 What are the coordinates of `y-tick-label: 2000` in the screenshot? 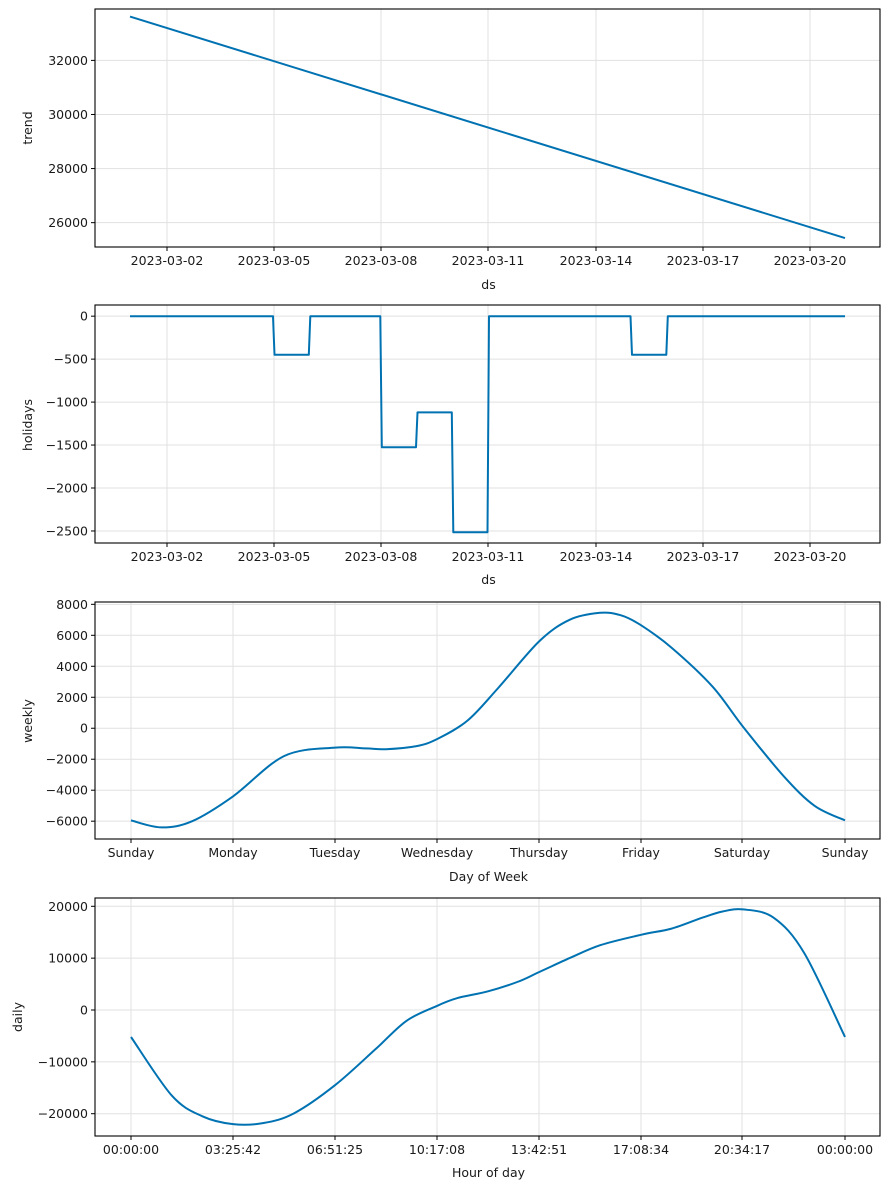 It's located at (72, 697).